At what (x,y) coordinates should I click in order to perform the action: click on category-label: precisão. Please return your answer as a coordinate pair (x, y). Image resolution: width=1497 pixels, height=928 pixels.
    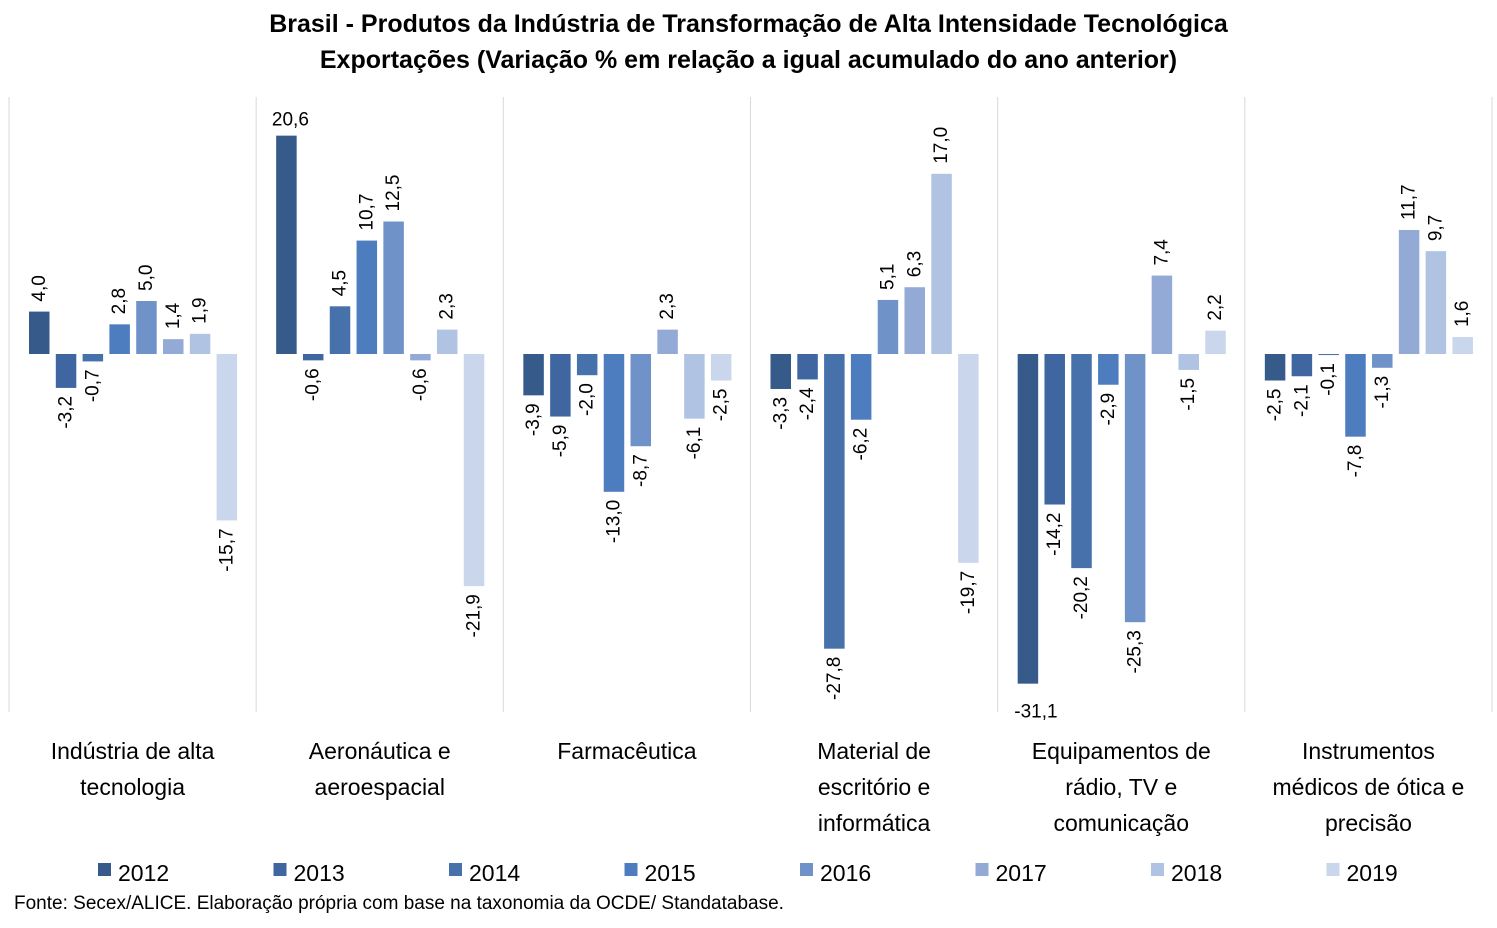
    Looking at the image, I should click on (1368, 823).